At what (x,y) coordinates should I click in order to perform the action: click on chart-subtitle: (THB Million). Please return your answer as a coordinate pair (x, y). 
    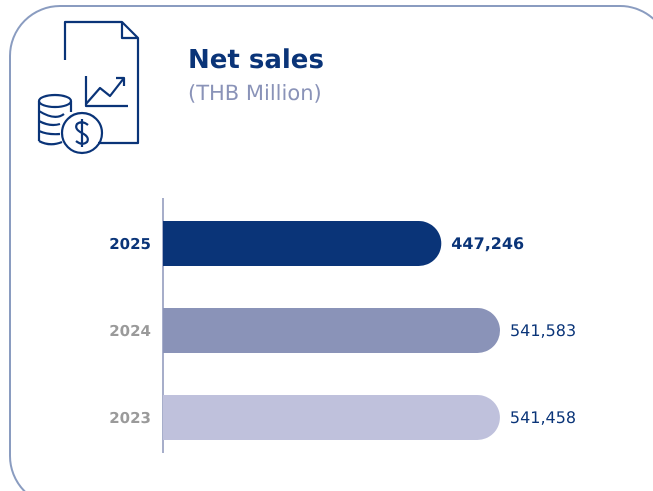
    Looking at the image, I should click on (255, 93).